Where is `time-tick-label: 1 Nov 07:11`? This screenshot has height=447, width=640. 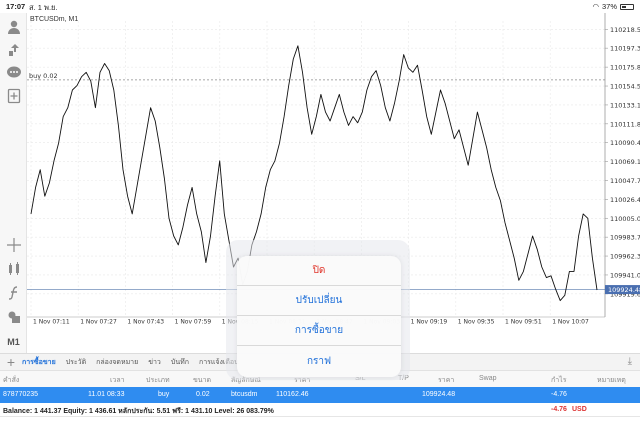 time-tick-label: 1 Nov 07:11 is located at coordinates (51, 322).